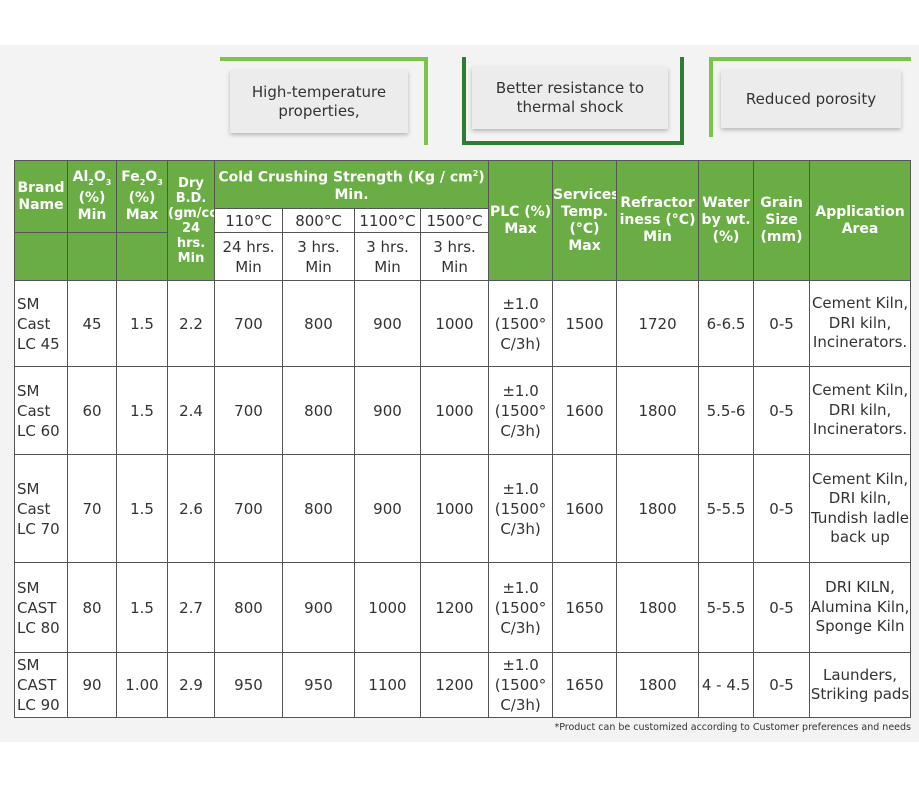 This screenshot has height=788, width=919. What do you see at coordinates (726, 220) in the screenshot?
I see `header-water: Water by wt. (%)` at bounding box center [726, 220].